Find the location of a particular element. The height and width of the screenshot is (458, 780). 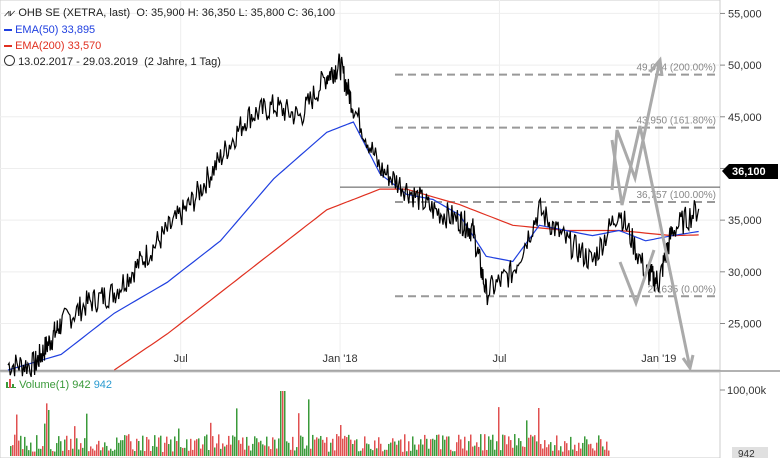

ema200-swatch is located at coordinates (8, 46).